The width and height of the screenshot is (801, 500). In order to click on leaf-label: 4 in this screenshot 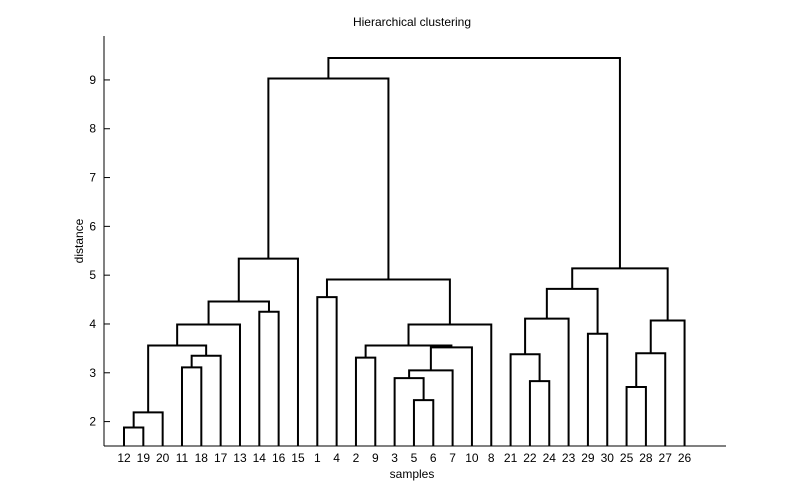, I will do `click(336, 458)`.